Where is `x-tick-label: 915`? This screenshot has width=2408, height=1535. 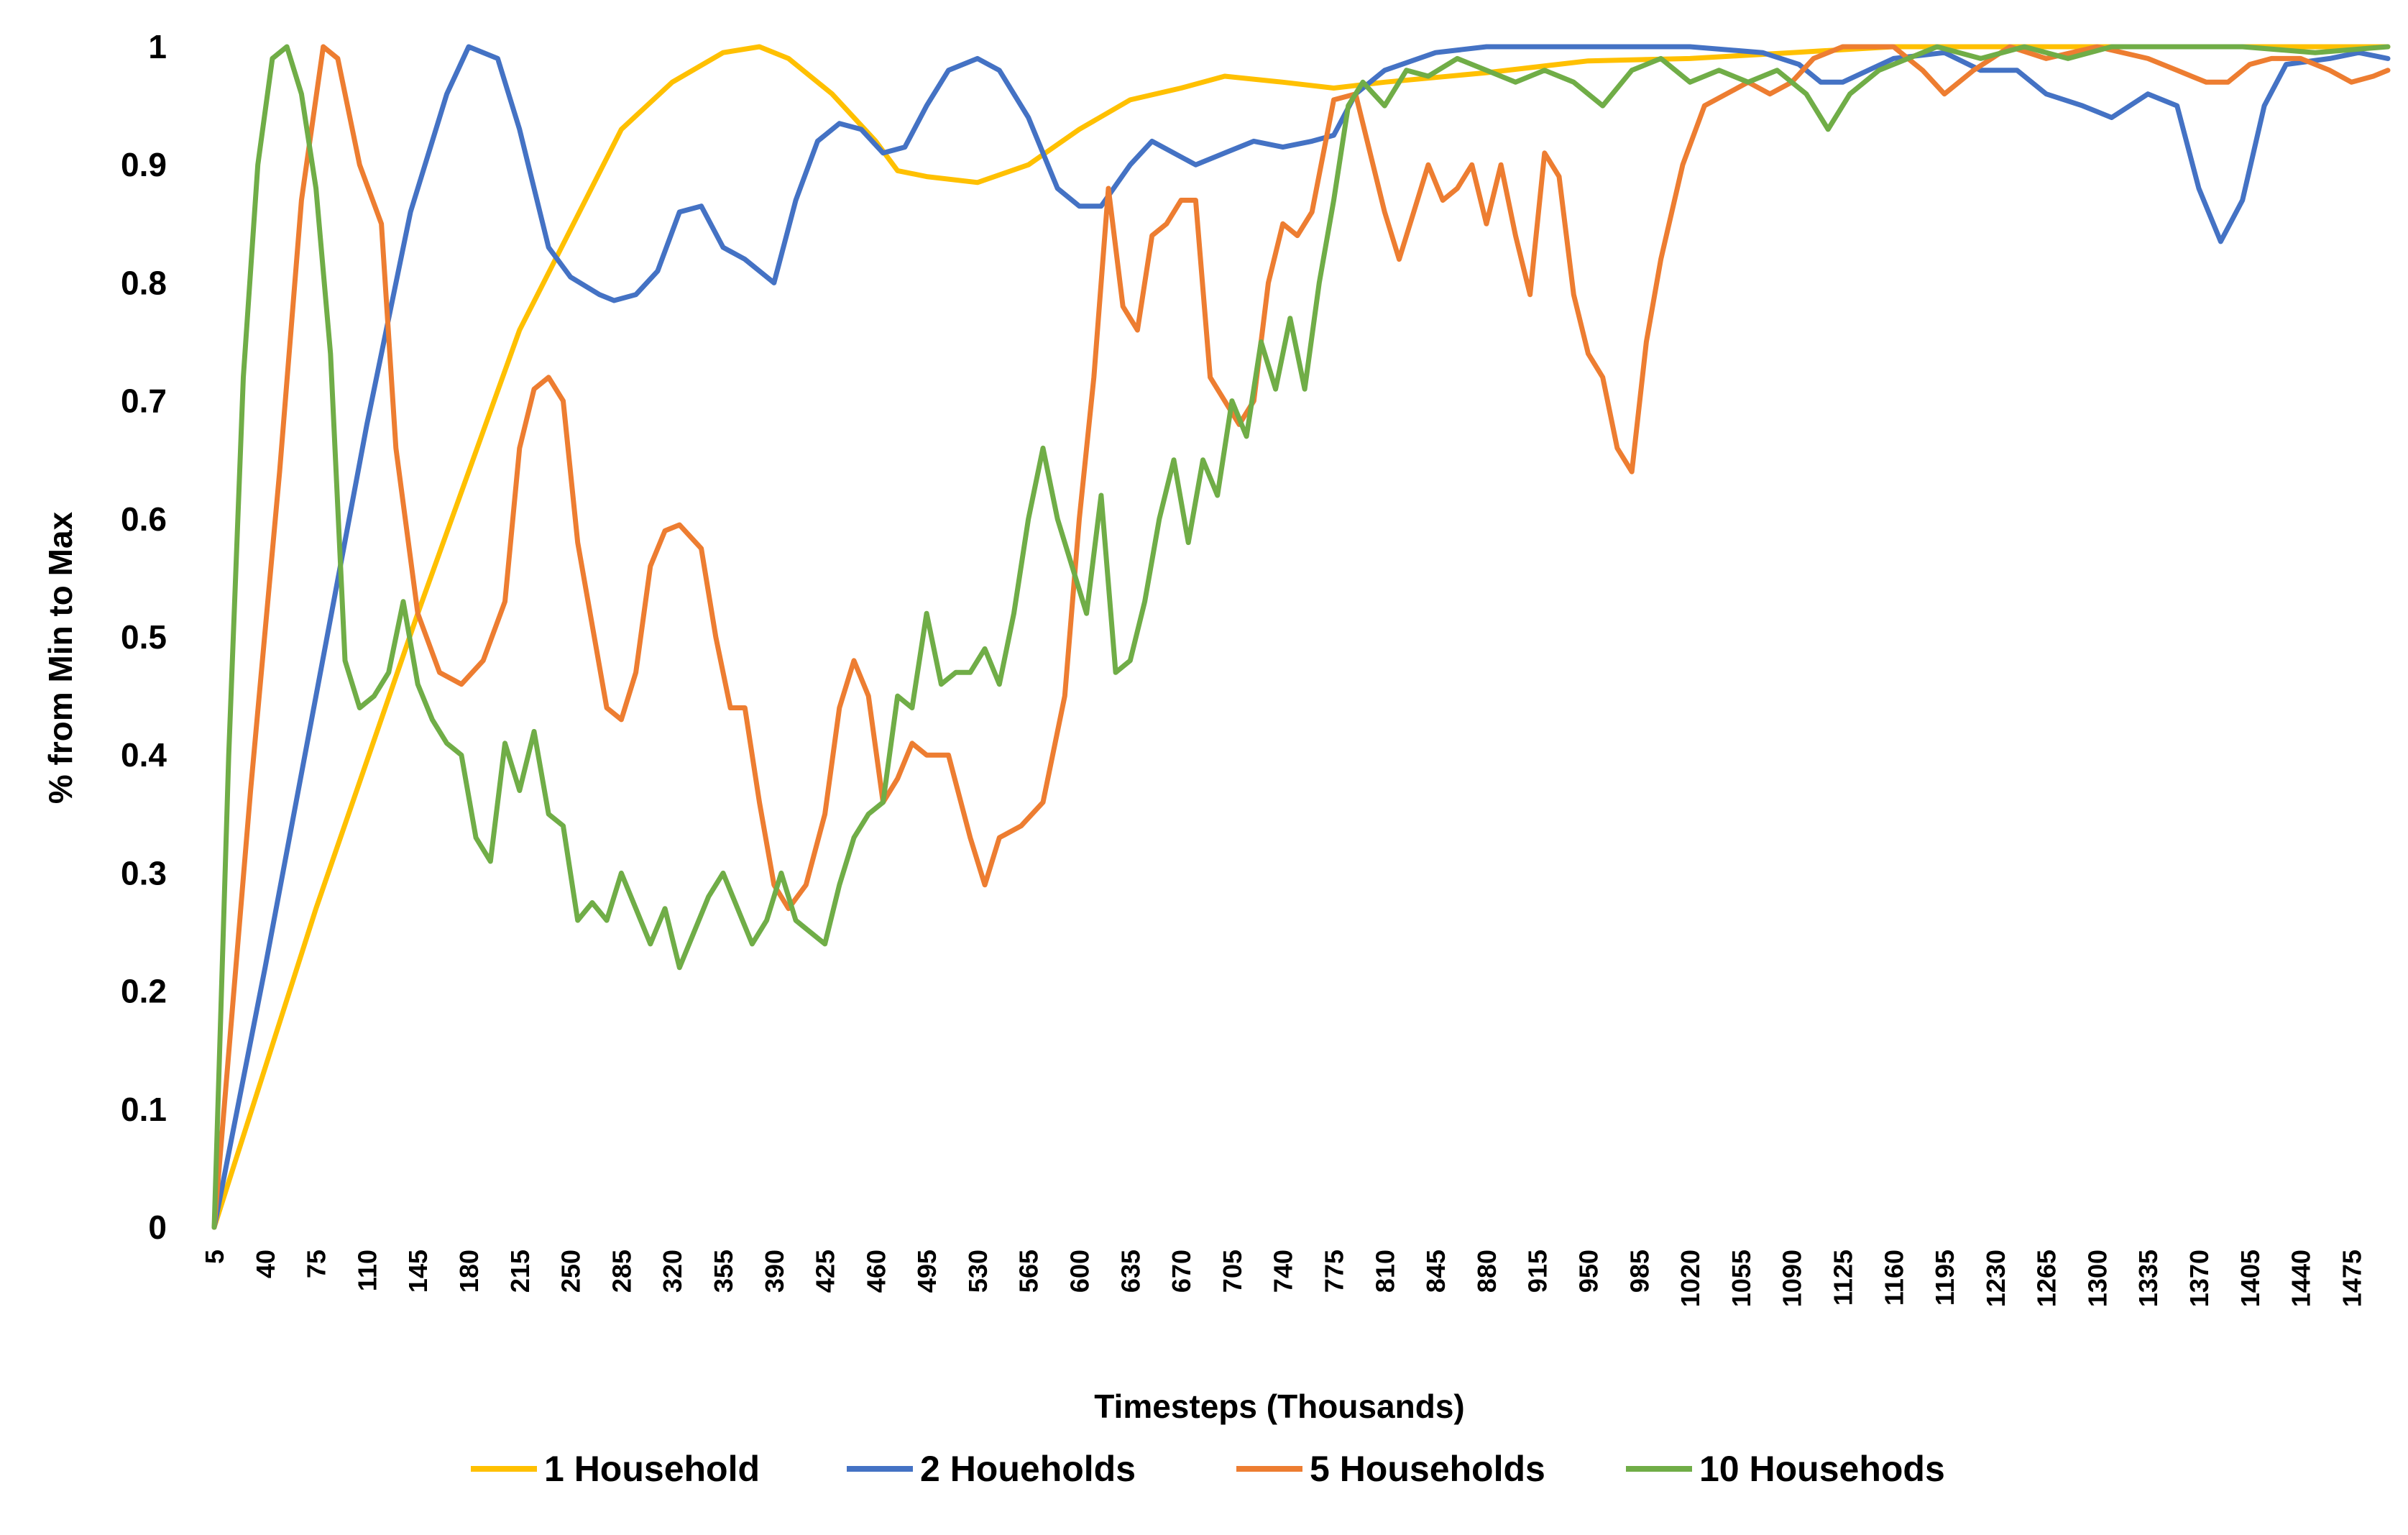 x-tick-label: 915 is located at coordinates (1538, 1271).